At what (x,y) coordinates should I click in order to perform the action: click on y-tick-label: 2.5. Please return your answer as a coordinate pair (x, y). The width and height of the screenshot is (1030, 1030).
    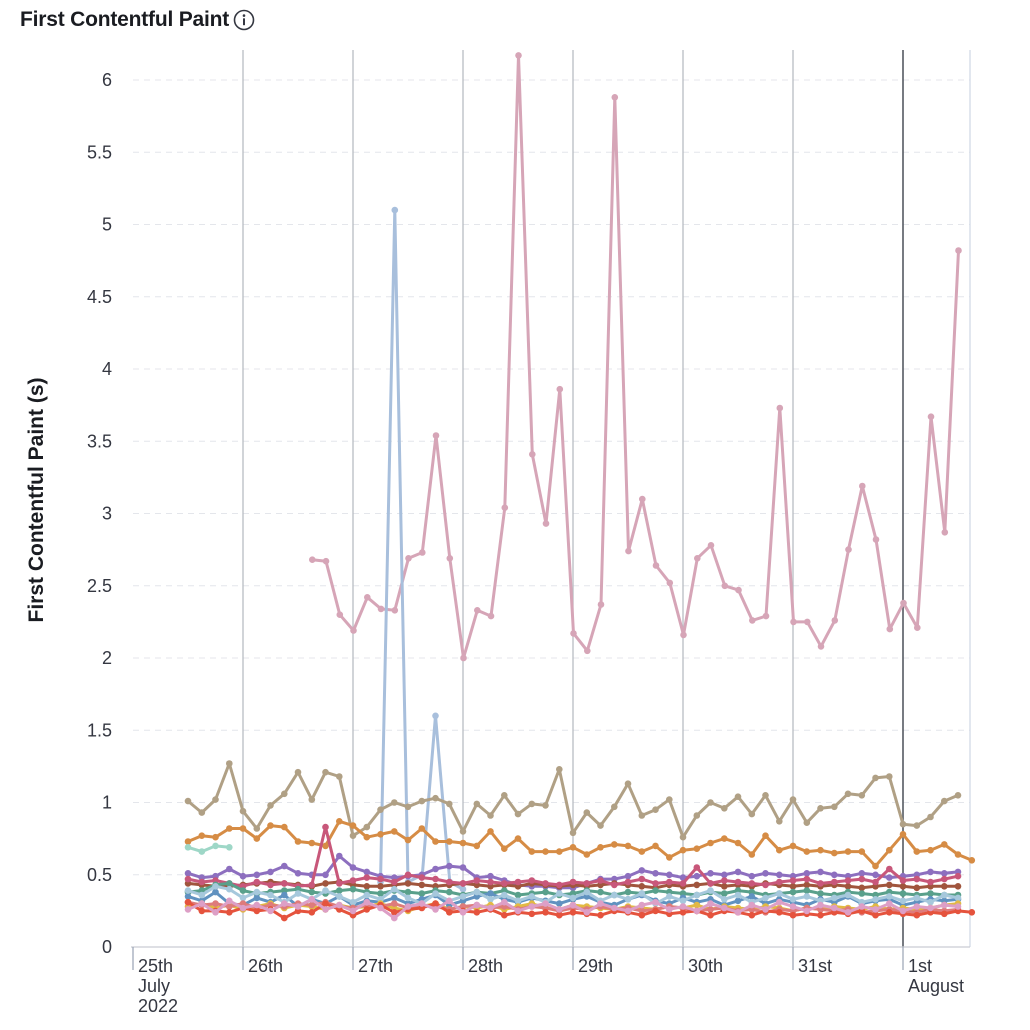
    Looking at the image, I should click on (99, 586).